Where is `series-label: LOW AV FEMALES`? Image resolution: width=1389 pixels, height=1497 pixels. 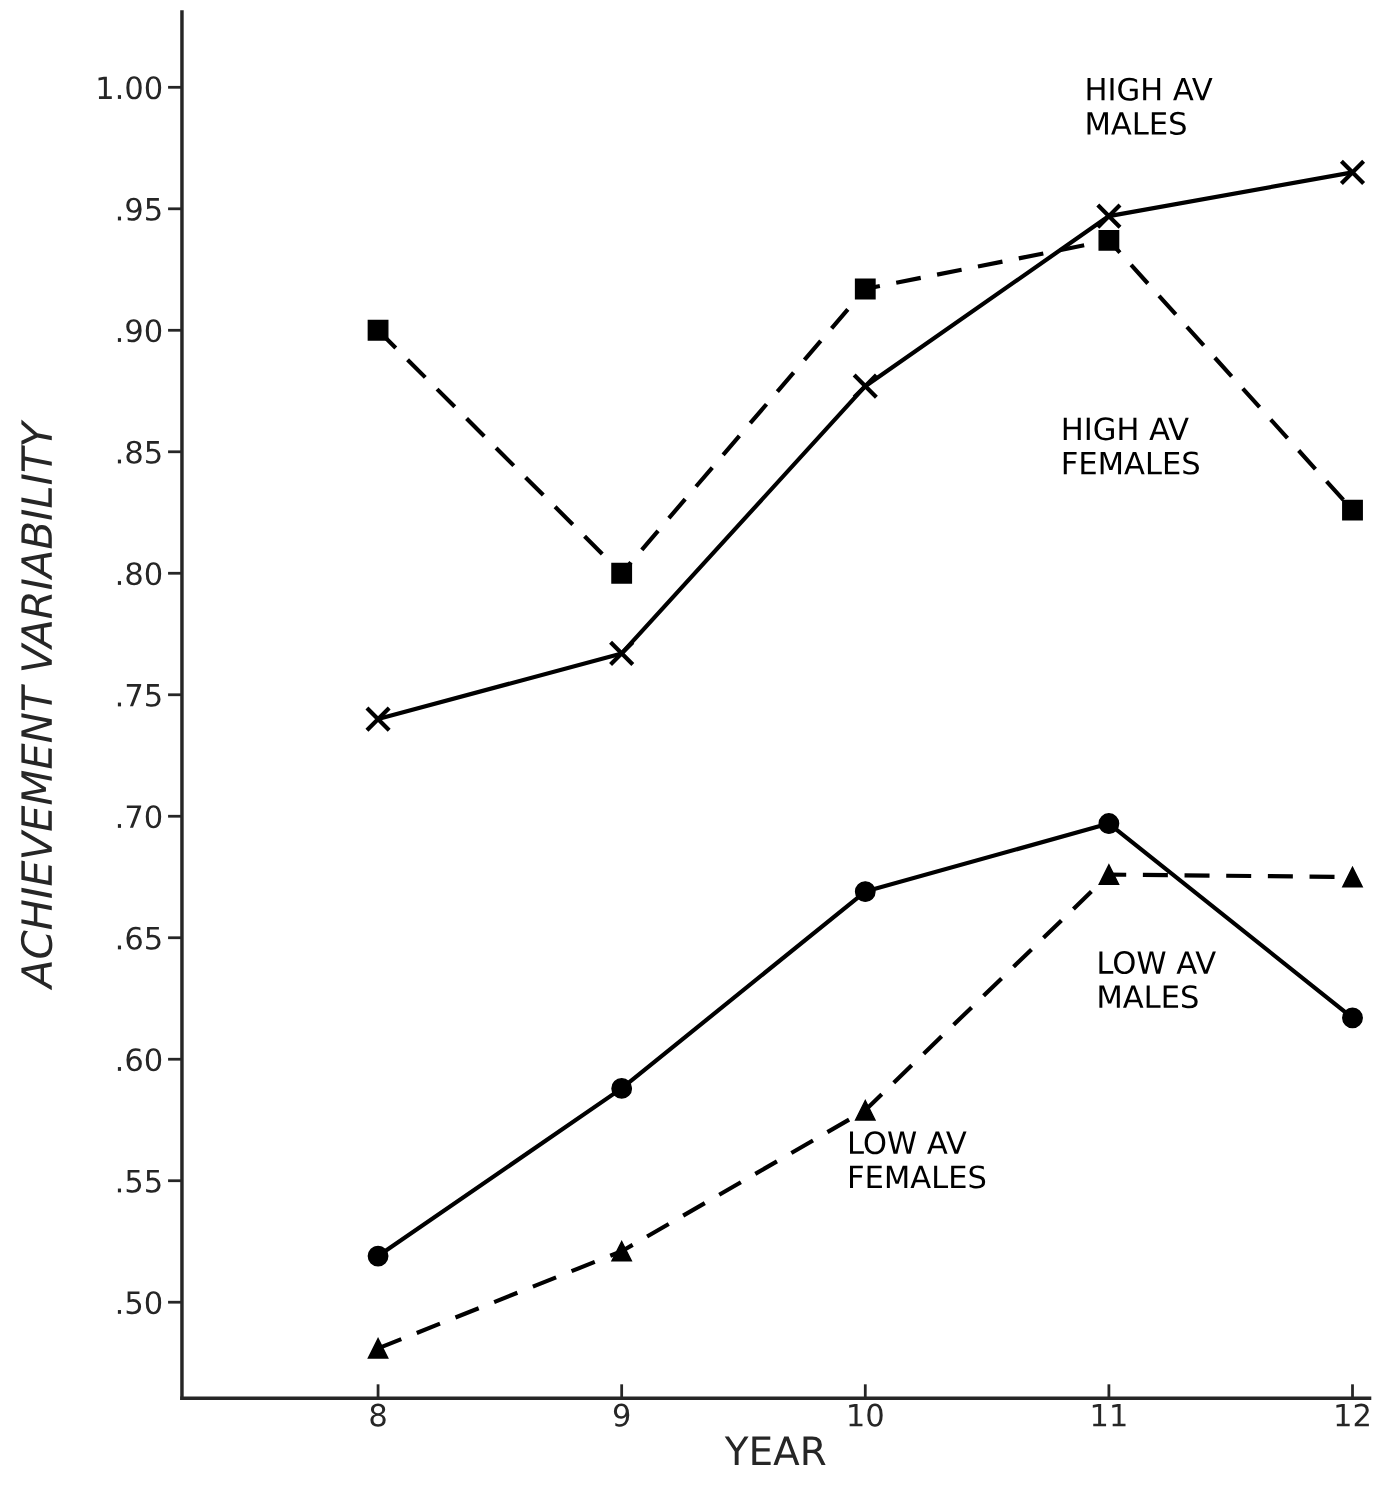
series-label: LOW AV FEMALES is located at coordinates (918, 1160).